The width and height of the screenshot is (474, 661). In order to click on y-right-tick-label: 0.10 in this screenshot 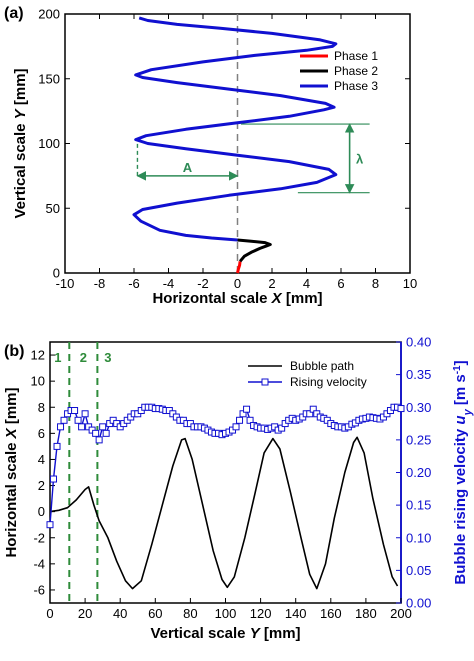, I will do `click(418, 537)`.